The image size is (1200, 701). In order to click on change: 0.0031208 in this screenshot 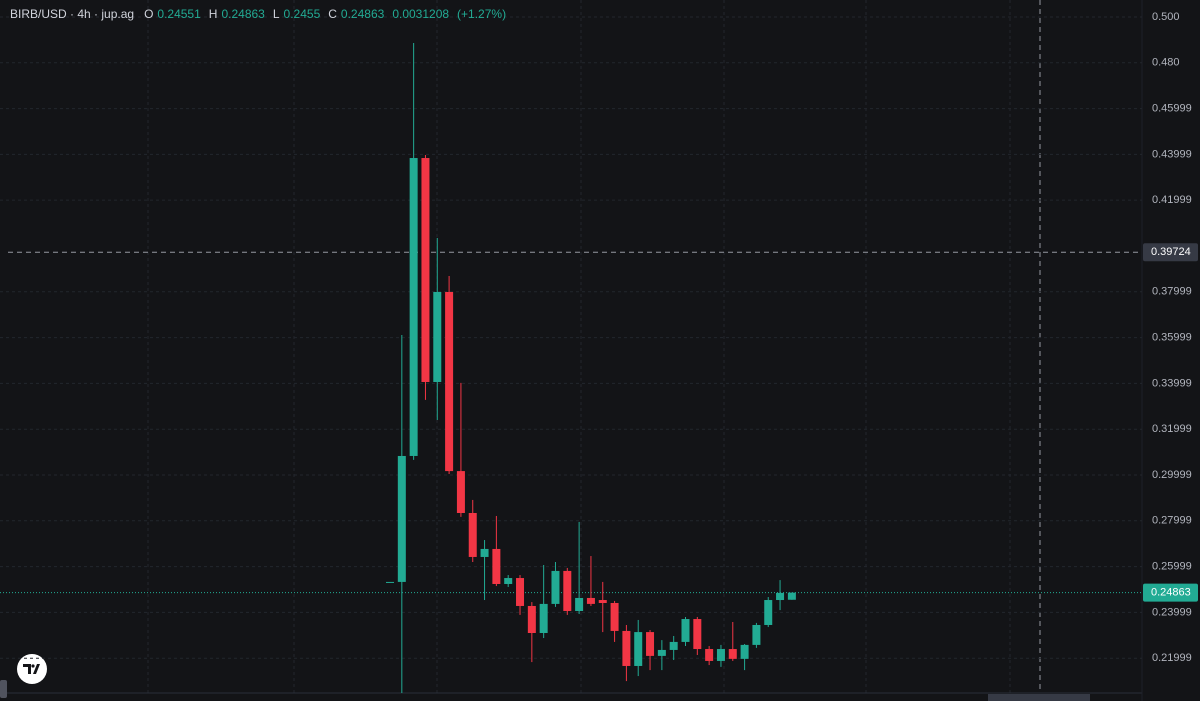, I will do `click(421, 14)`.